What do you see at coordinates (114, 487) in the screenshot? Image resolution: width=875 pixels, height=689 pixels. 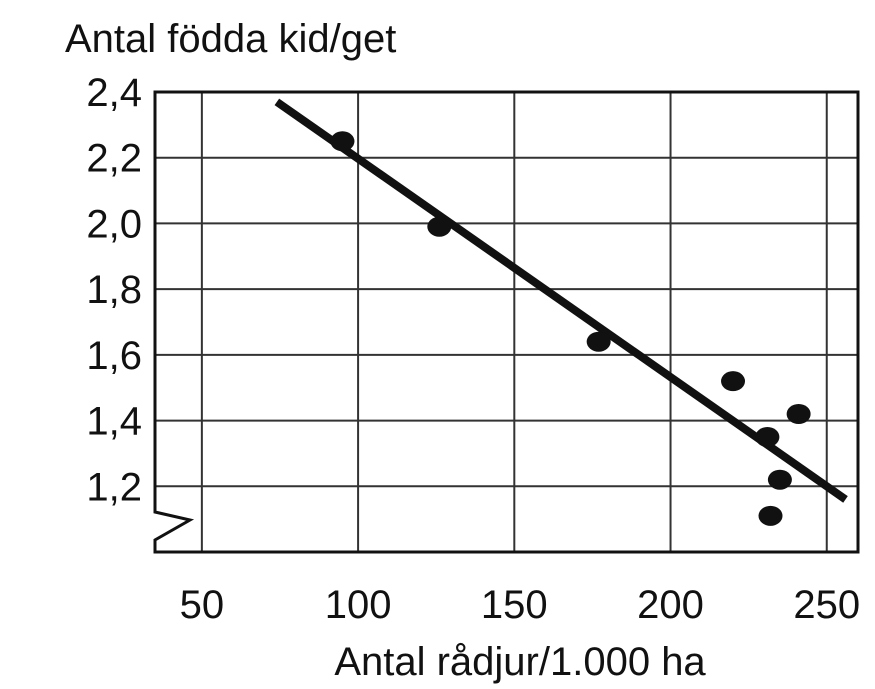 I see `y-tick-label: 1,2` at bounding box center [114, 487].